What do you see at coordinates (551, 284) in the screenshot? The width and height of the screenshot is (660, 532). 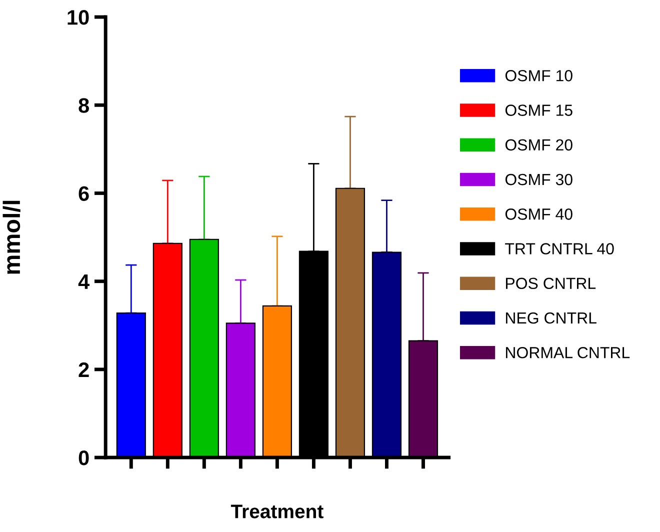 I see `legend-label: POS CNTRL` at bounding box center [551, 284].